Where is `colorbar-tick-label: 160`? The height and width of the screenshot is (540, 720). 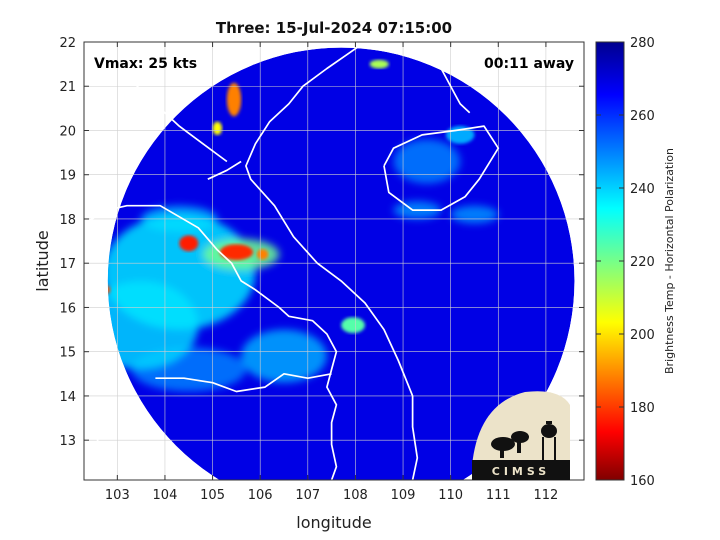
colorbar-tick-label: 160 is located at coordinates (642, 481).